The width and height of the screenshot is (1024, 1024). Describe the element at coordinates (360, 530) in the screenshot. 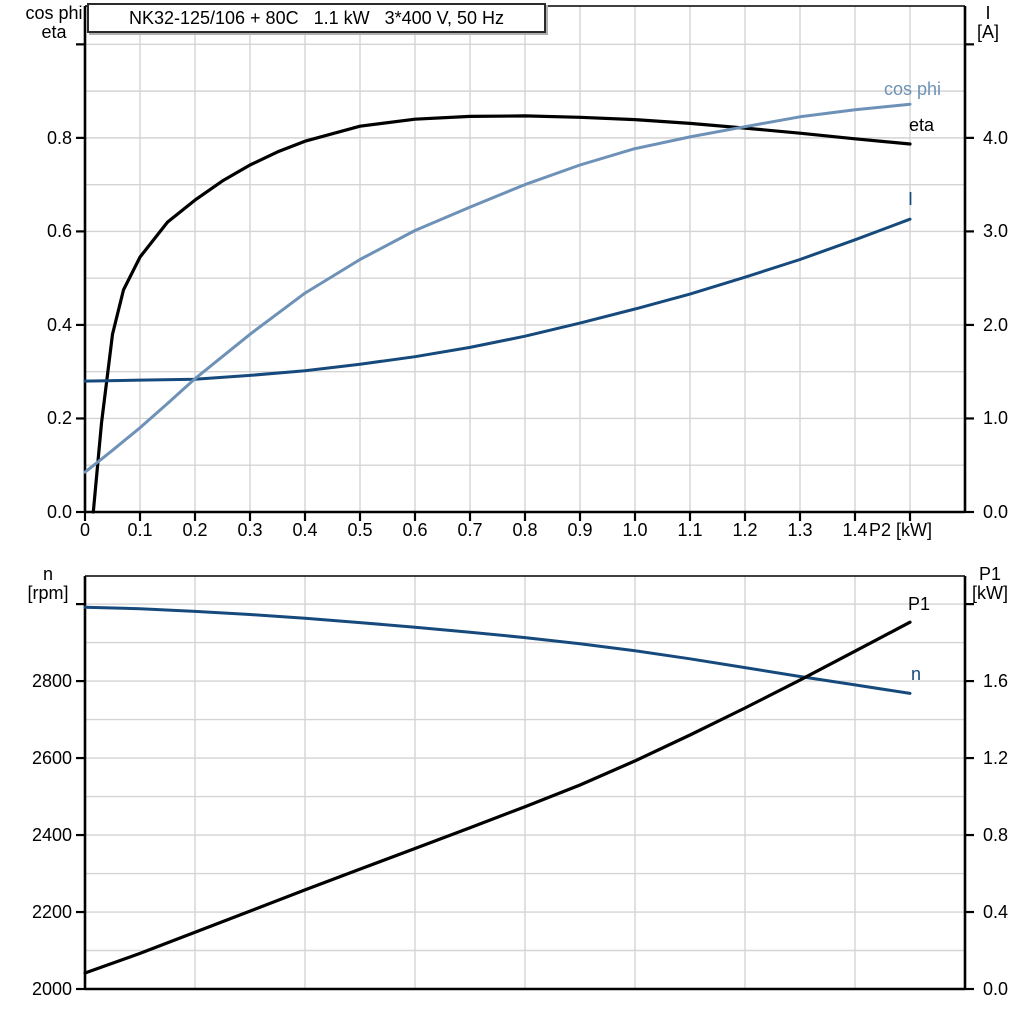

I see `tick-label: 0.5` at that location.